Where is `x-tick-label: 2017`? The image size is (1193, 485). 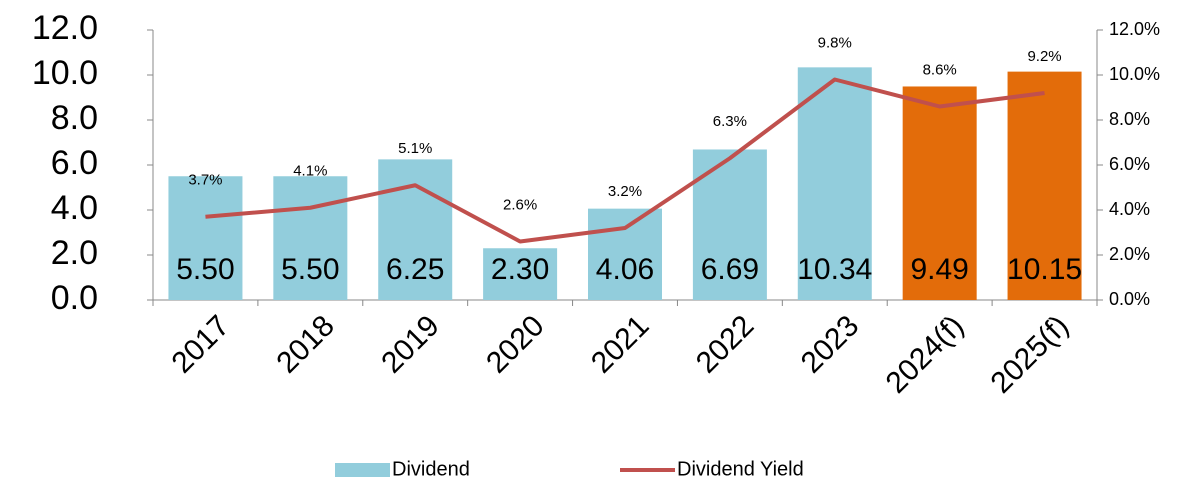
x-tick-label: 2017 is located at coordinates (200, 344).